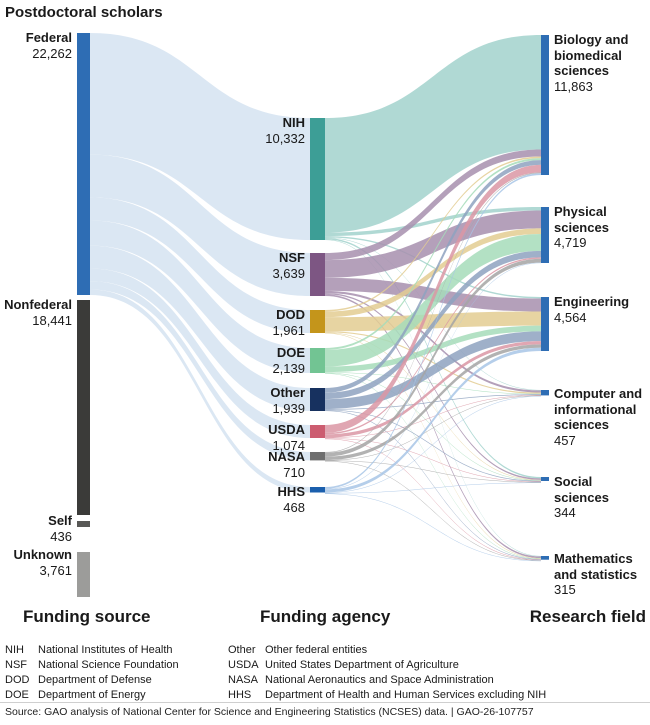  What do you see at coordinates (433, 488) in the screenshot?
I see `flow-hhs-soc` at bounding box center [433, 488].